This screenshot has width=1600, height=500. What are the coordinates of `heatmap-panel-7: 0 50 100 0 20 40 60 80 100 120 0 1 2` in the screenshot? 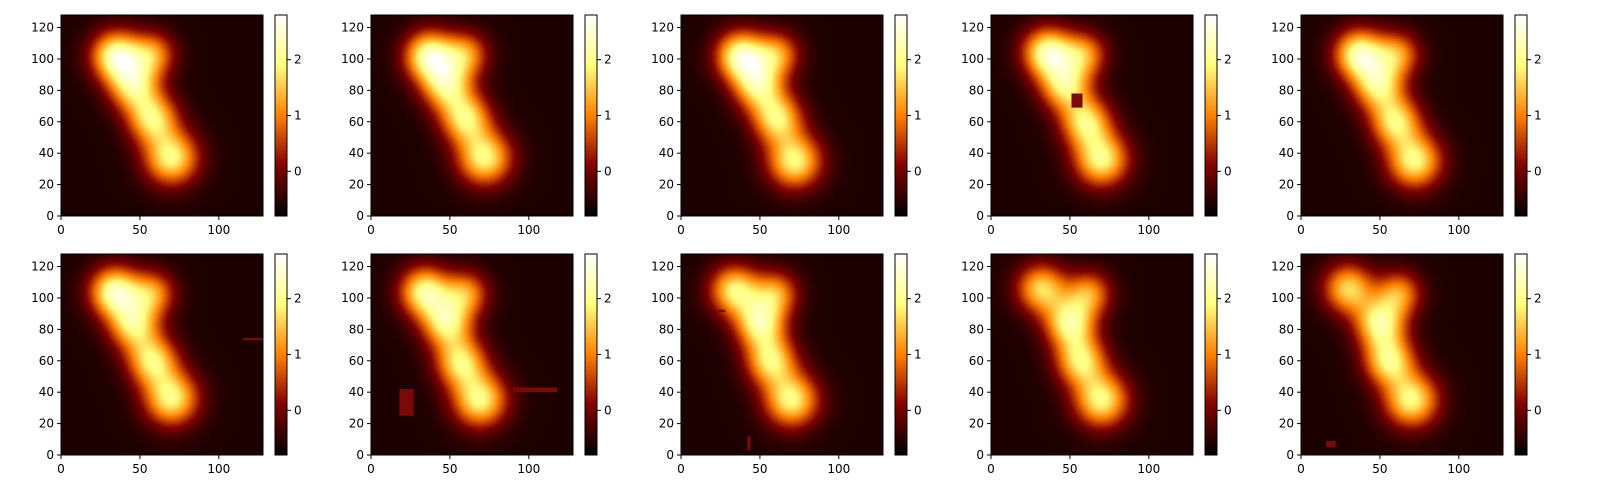 It's located at (476, 364).